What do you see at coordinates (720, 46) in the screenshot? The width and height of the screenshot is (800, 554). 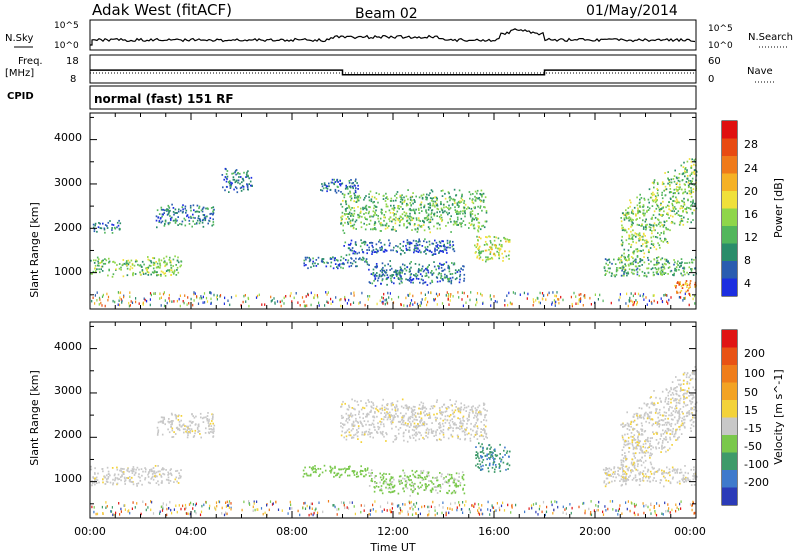 I see `noise-right-tick-bottom: 10^0` at bounding box center [720, 46].